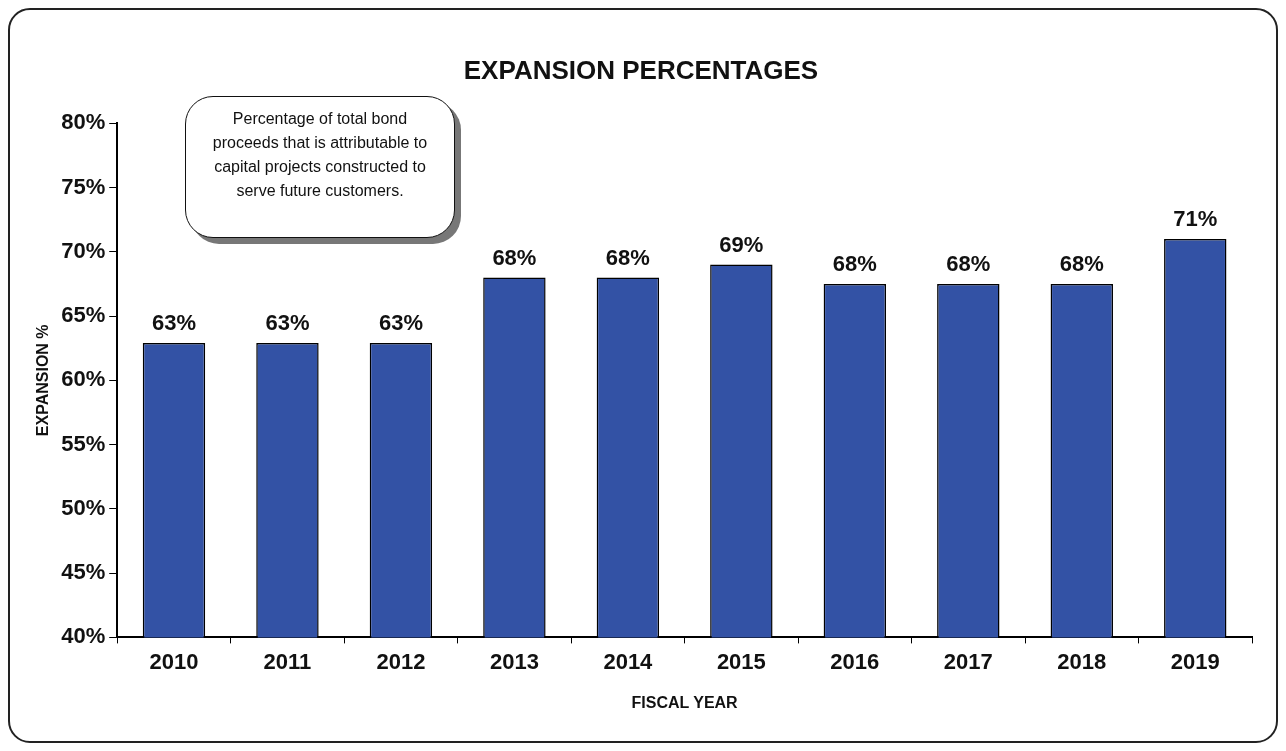  What do you see at coordinates (83, 379) in the screenshot?
I see `y-tick-label: 60%` at bounding box center [83, 379].